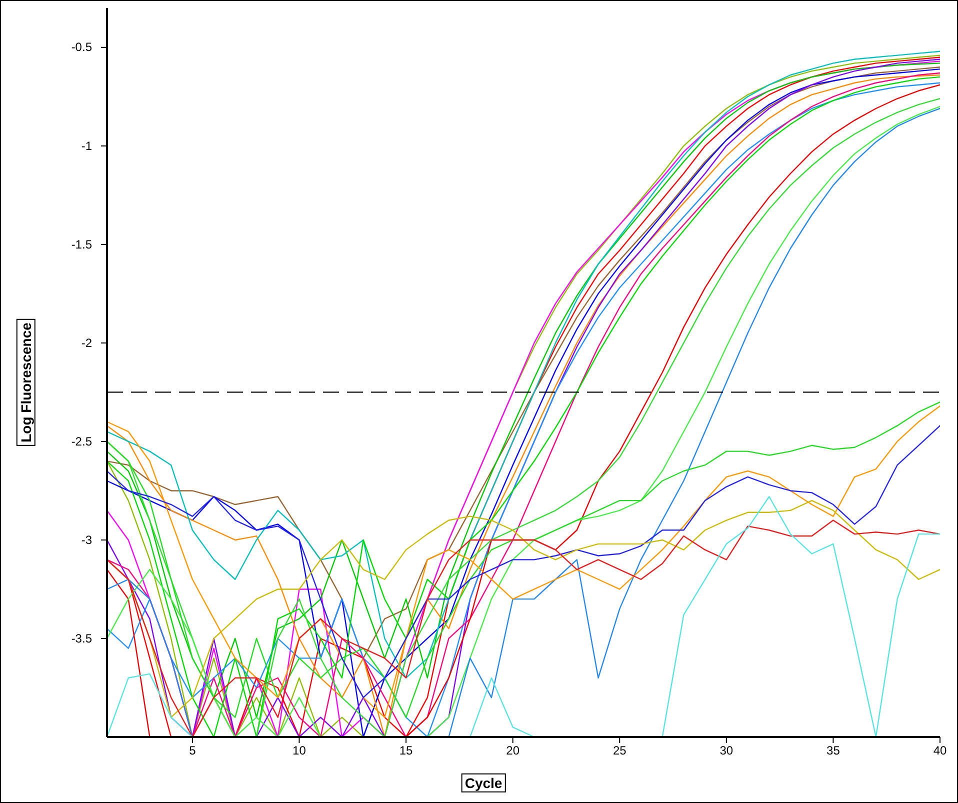 The height and width of the screenshot is (803, 958). What do you see at coordinates (513, 751) in the screenshot?
I see `x-tick-label: 20` at bounding box center [513, 751].